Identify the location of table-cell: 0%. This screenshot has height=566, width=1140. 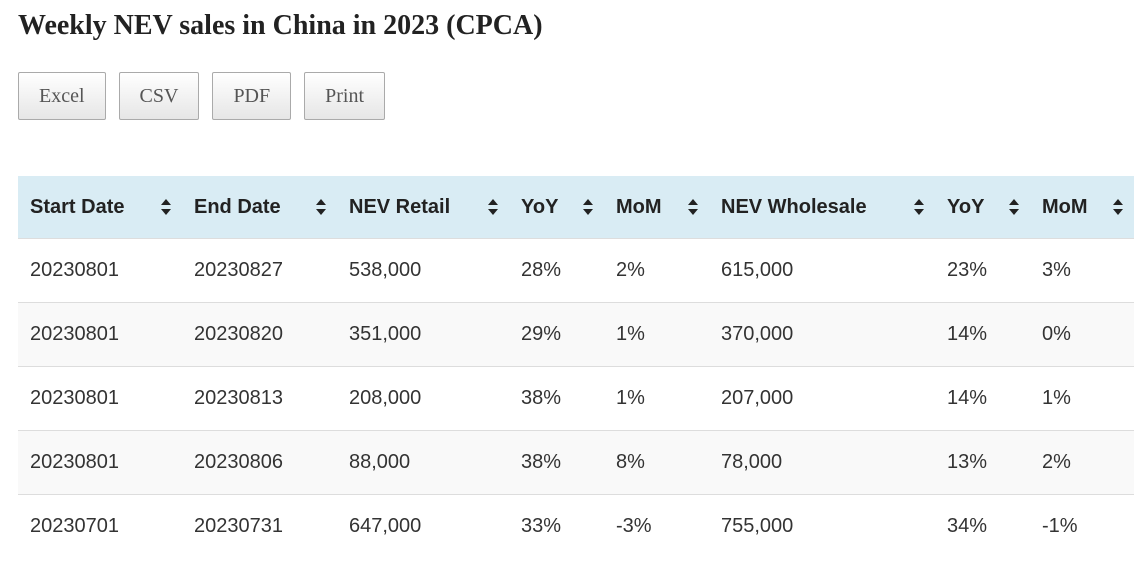
(1082, 334).